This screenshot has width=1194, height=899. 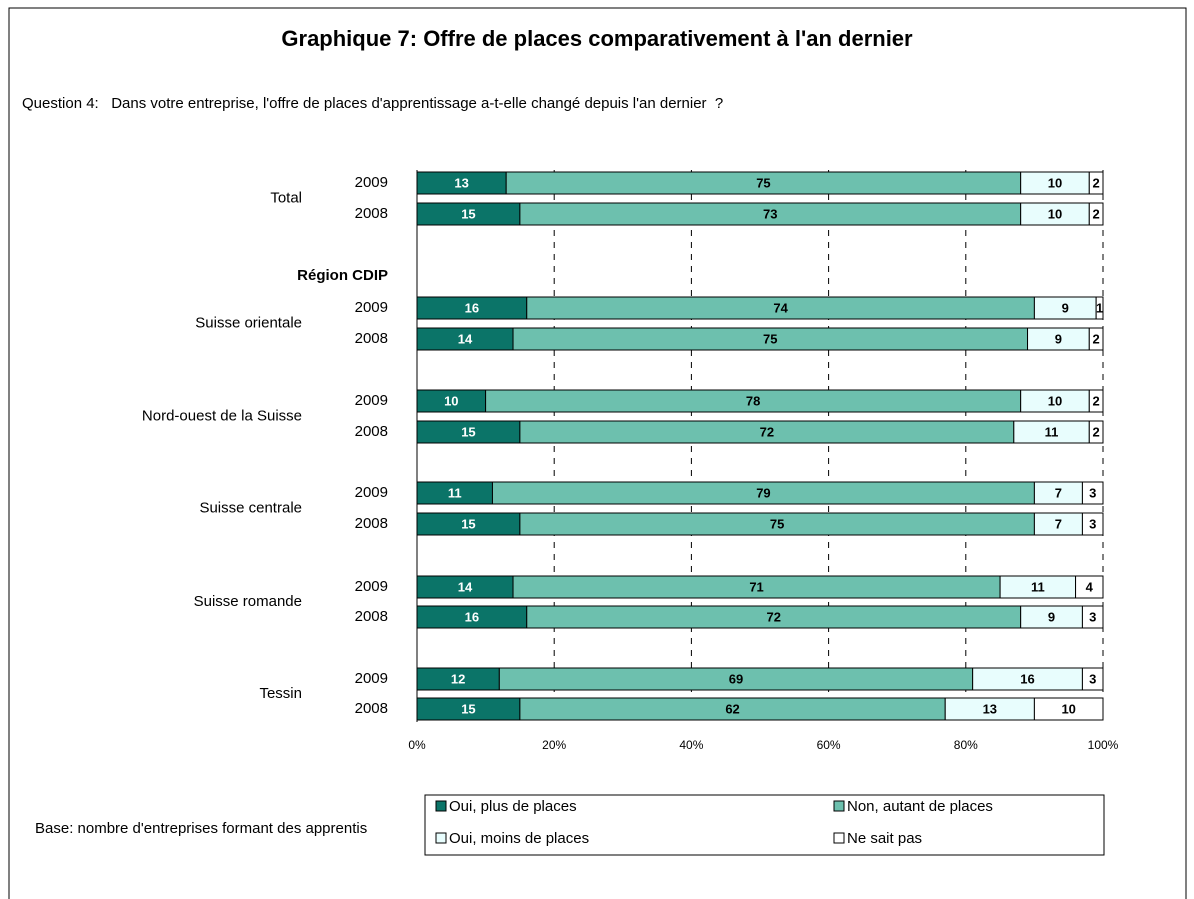 What do you see at coordinates (519, 838) in the screenshot?
I see `legend-label: Oui, moins de places` at bounding box center [519, 838].